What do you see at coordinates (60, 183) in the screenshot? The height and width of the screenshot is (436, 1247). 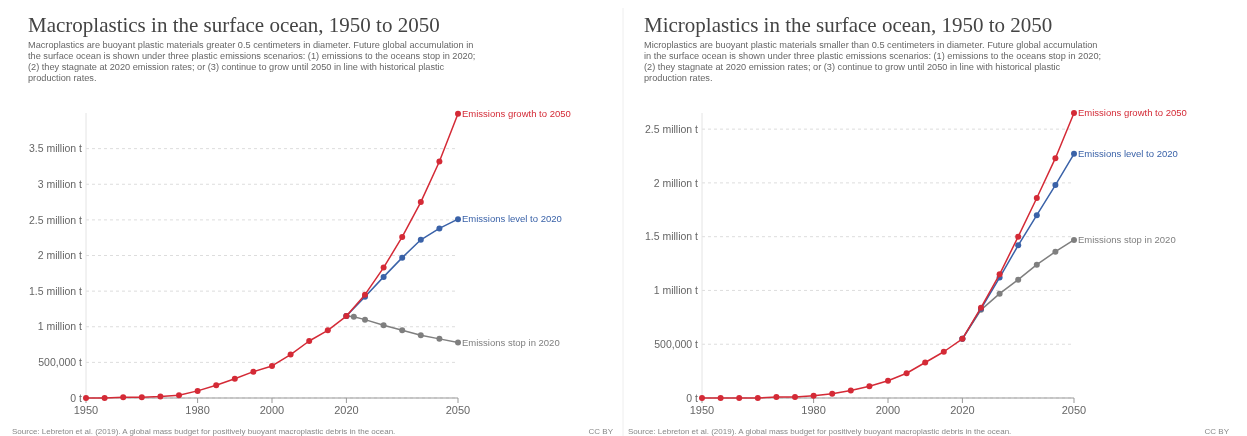 I see `y-tick-label: 3 million t` at bounding box center [60, 183].